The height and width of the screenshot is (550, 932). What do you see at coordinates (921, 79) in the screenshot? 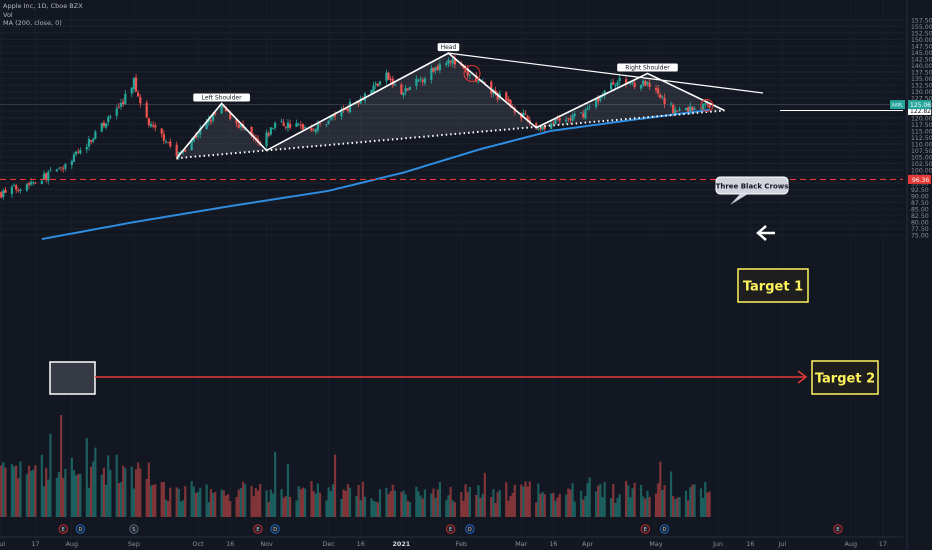
I see `y-tick-label: 135.00` at bounding box center [921, 79].